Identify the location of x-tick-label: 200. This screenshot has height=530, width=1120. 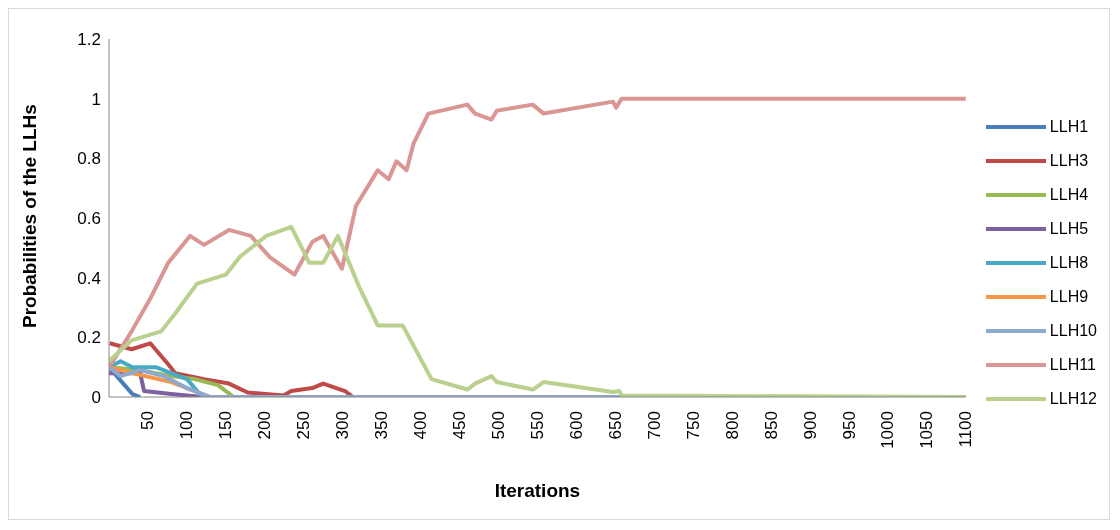
(265, 425).